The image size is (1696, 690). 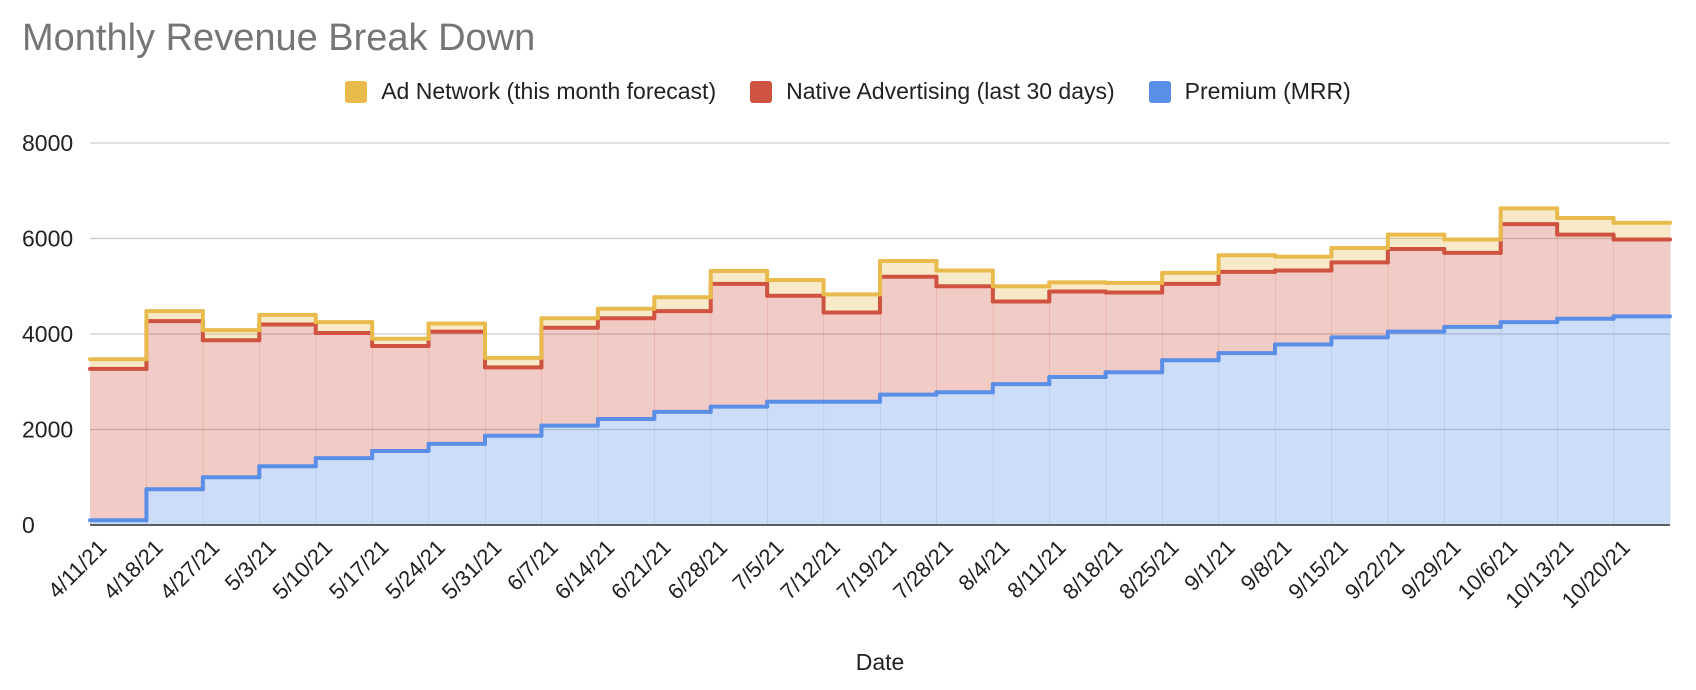 What do you see at coordinates (880, 662) in the screenshot?
I see `x-axis-label: Date` at bounding box center [880, 662].